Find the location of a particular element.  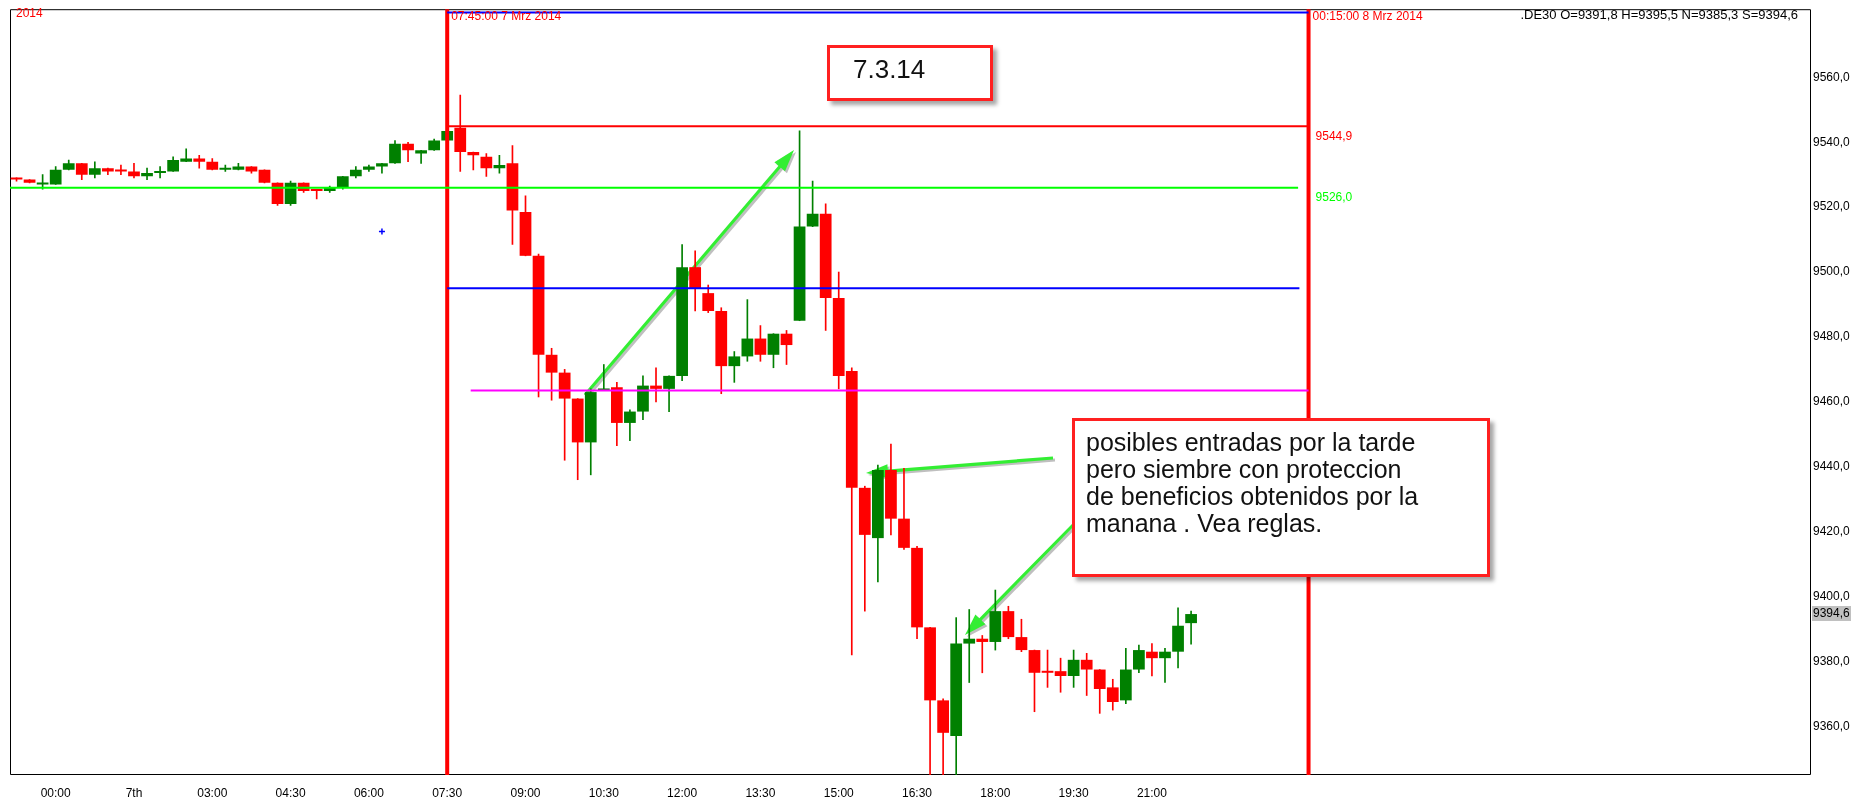

annotation: 9394,6 is located at coordinates (1831, 614).